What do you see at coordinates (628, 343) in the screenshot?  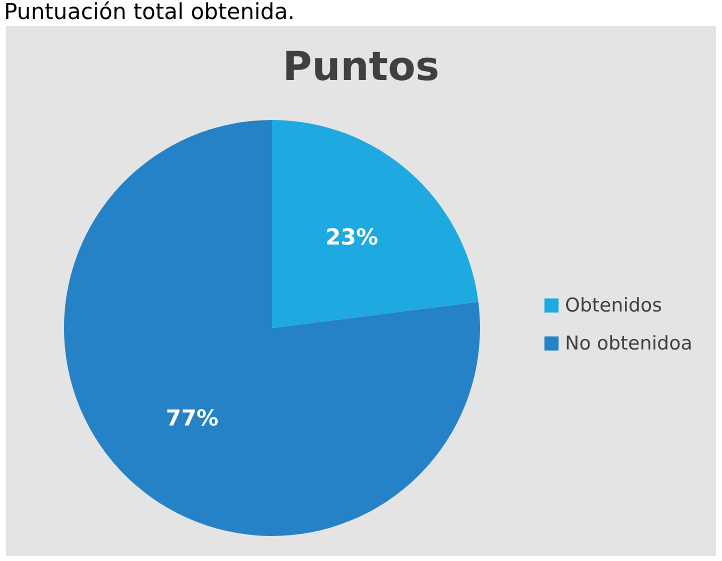 I see `legend-label: No obtenidoa` at bounding box center [628, 343].